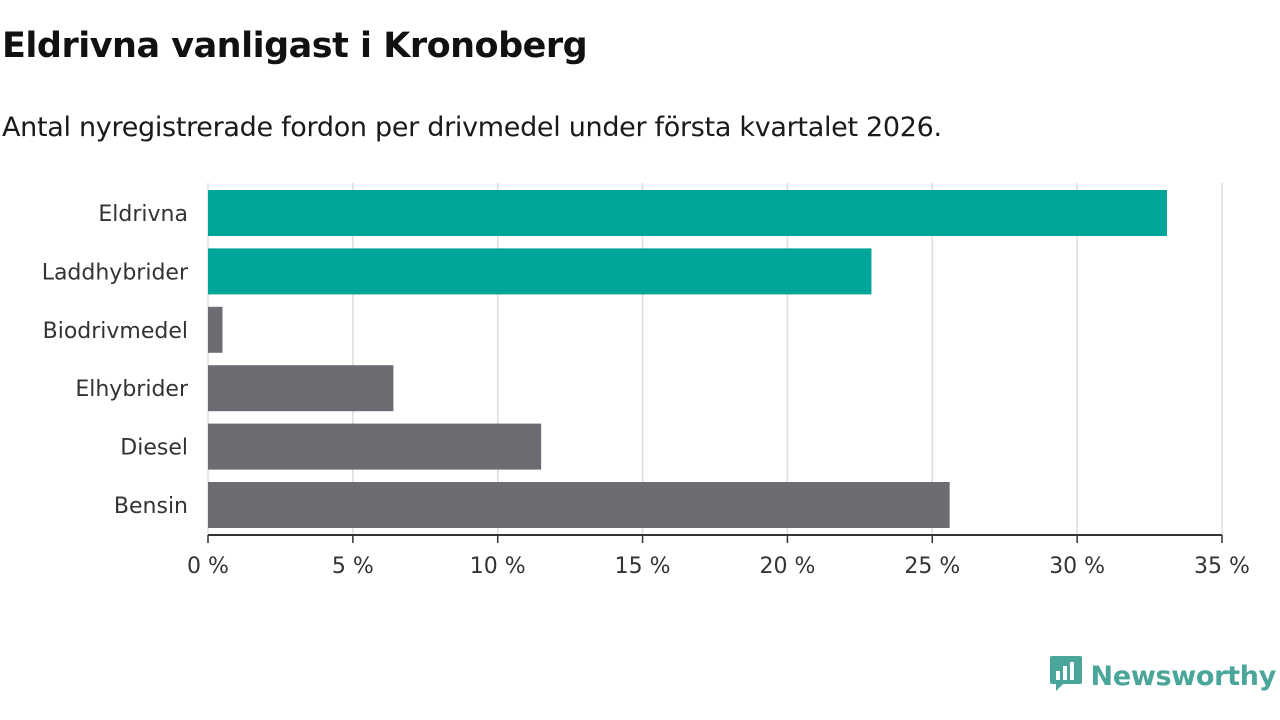 This screenshot has width=1280, height=720. Describe the element at coordinates (132, 389) in the screenshot. I see `category-label: Elhybrider` at that location.